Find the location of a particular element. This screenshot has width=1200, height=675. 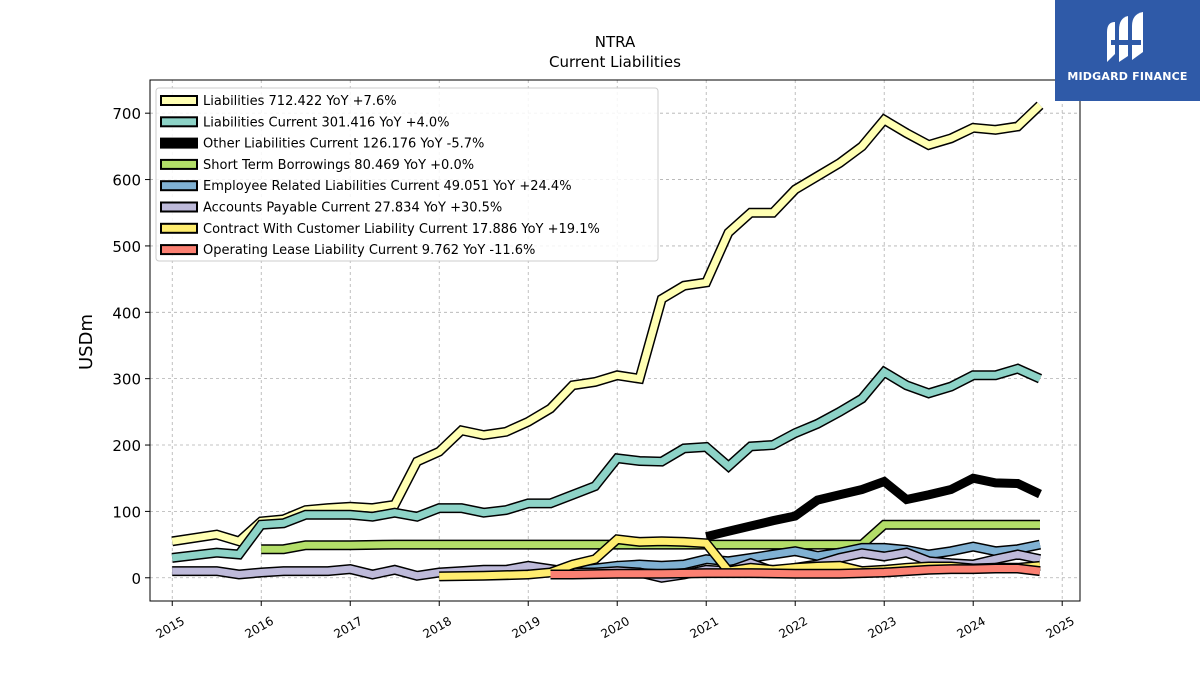

y-tick-label: 0 is located at coordinates (136, 579).